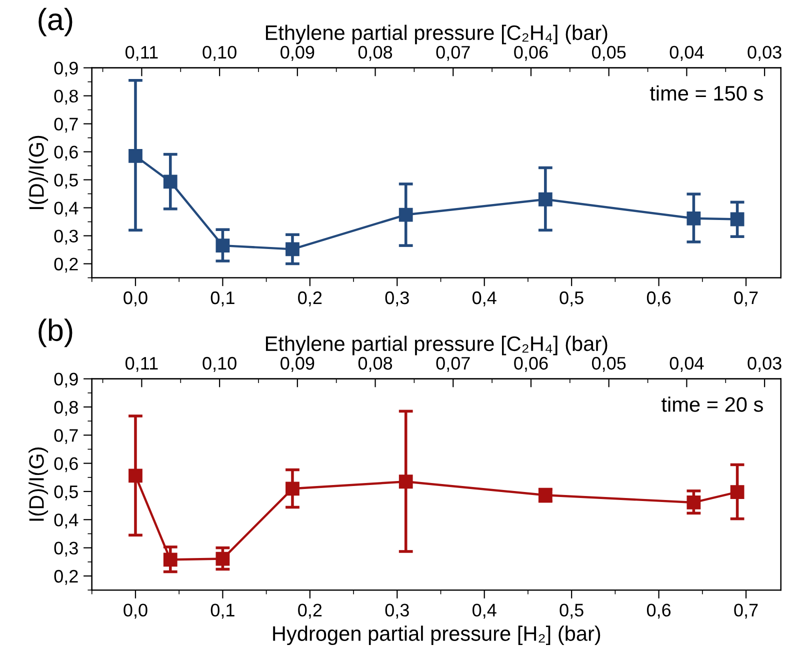  Describe the element at coordinates (55, 333) in the screenshot. I see `text: (b)` at that location.